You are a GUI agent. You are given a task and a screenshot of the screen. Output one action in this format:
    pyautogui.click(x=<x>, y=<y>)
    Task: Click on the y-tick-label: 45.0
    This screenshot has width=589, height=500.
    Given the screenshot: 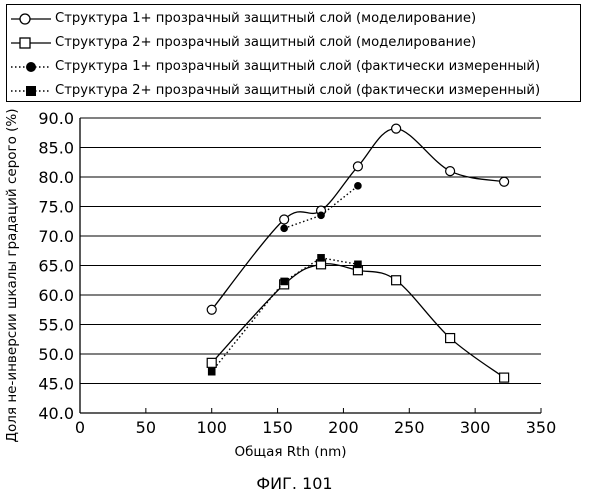 What is the action you would take?
    pyautogui.click(x=56, y=384)
    